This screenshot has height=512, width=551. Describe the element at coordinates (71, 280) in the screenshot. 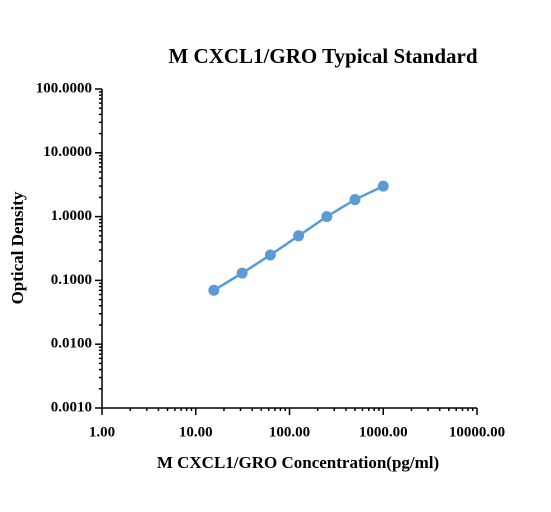

I see `y-tick-label: 0.1000` at that location.